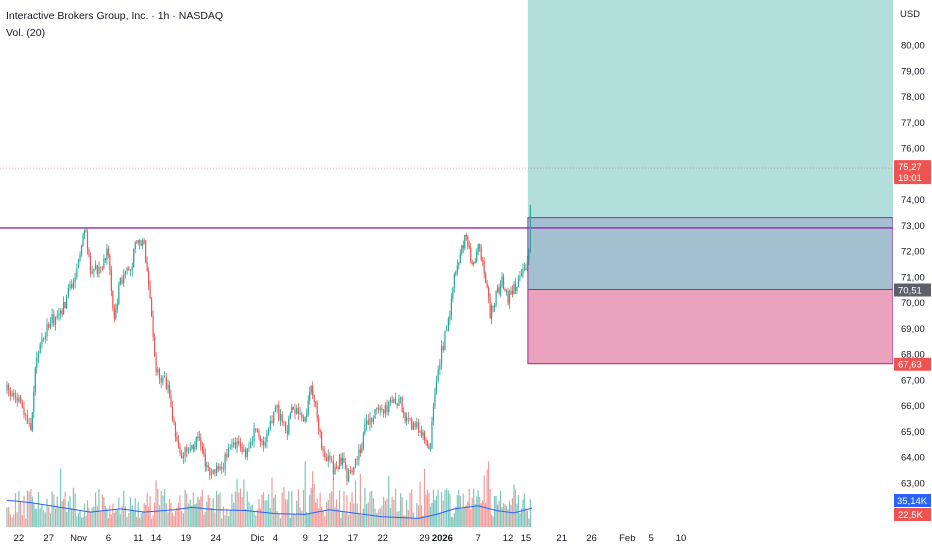 This screenshot has width=932, height=550. Describe the element at coordinates (912, 364) in the screenshot. I see `stop-price-tag` at that location.